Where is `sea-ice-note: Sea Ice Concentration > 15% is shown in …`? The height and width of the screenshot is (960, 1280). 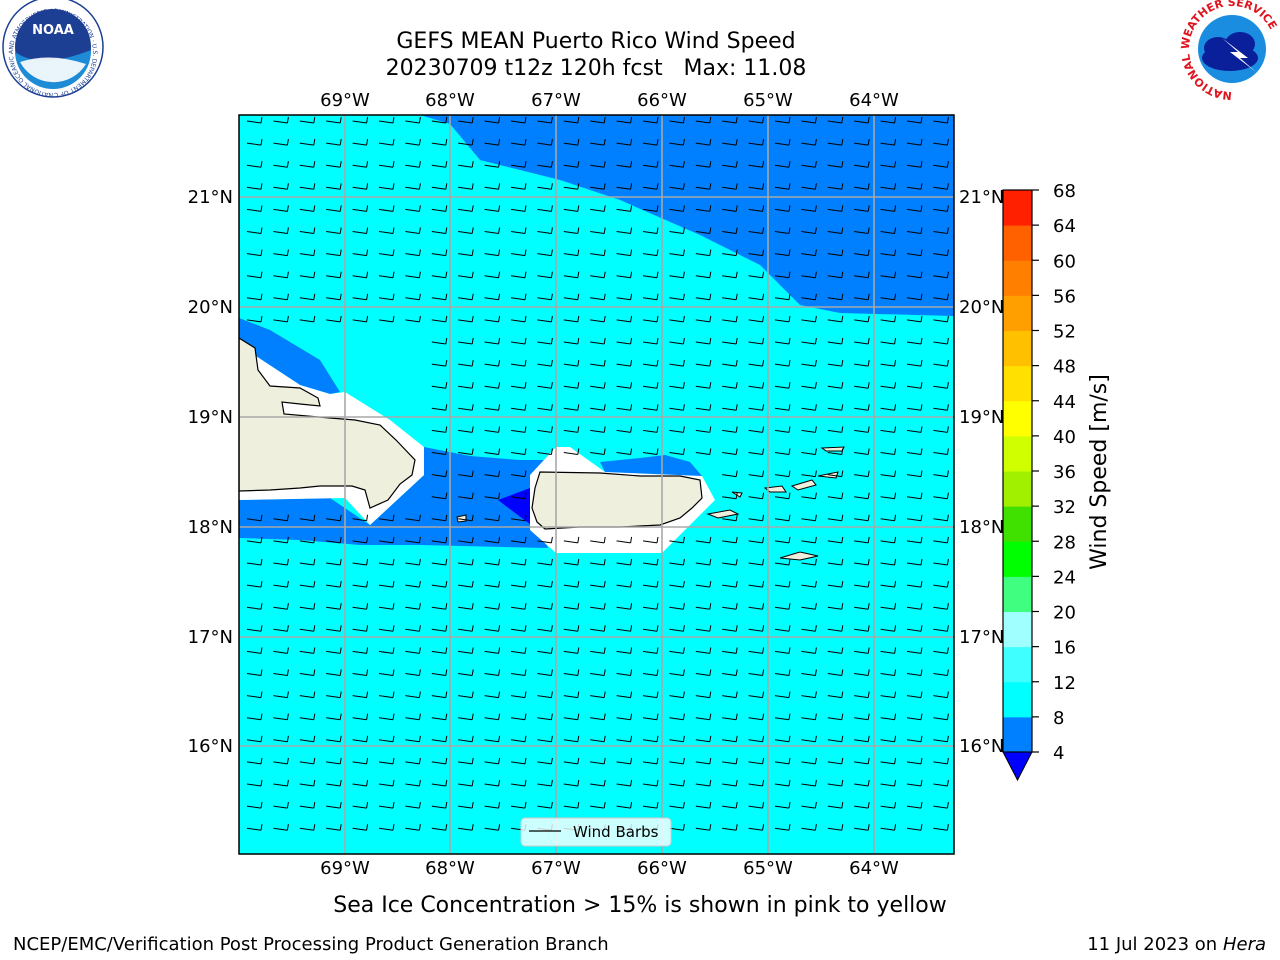
sea-ice-note: Sea Ice Concentration > 15% is shown in … is located at coordinates (640, 905).